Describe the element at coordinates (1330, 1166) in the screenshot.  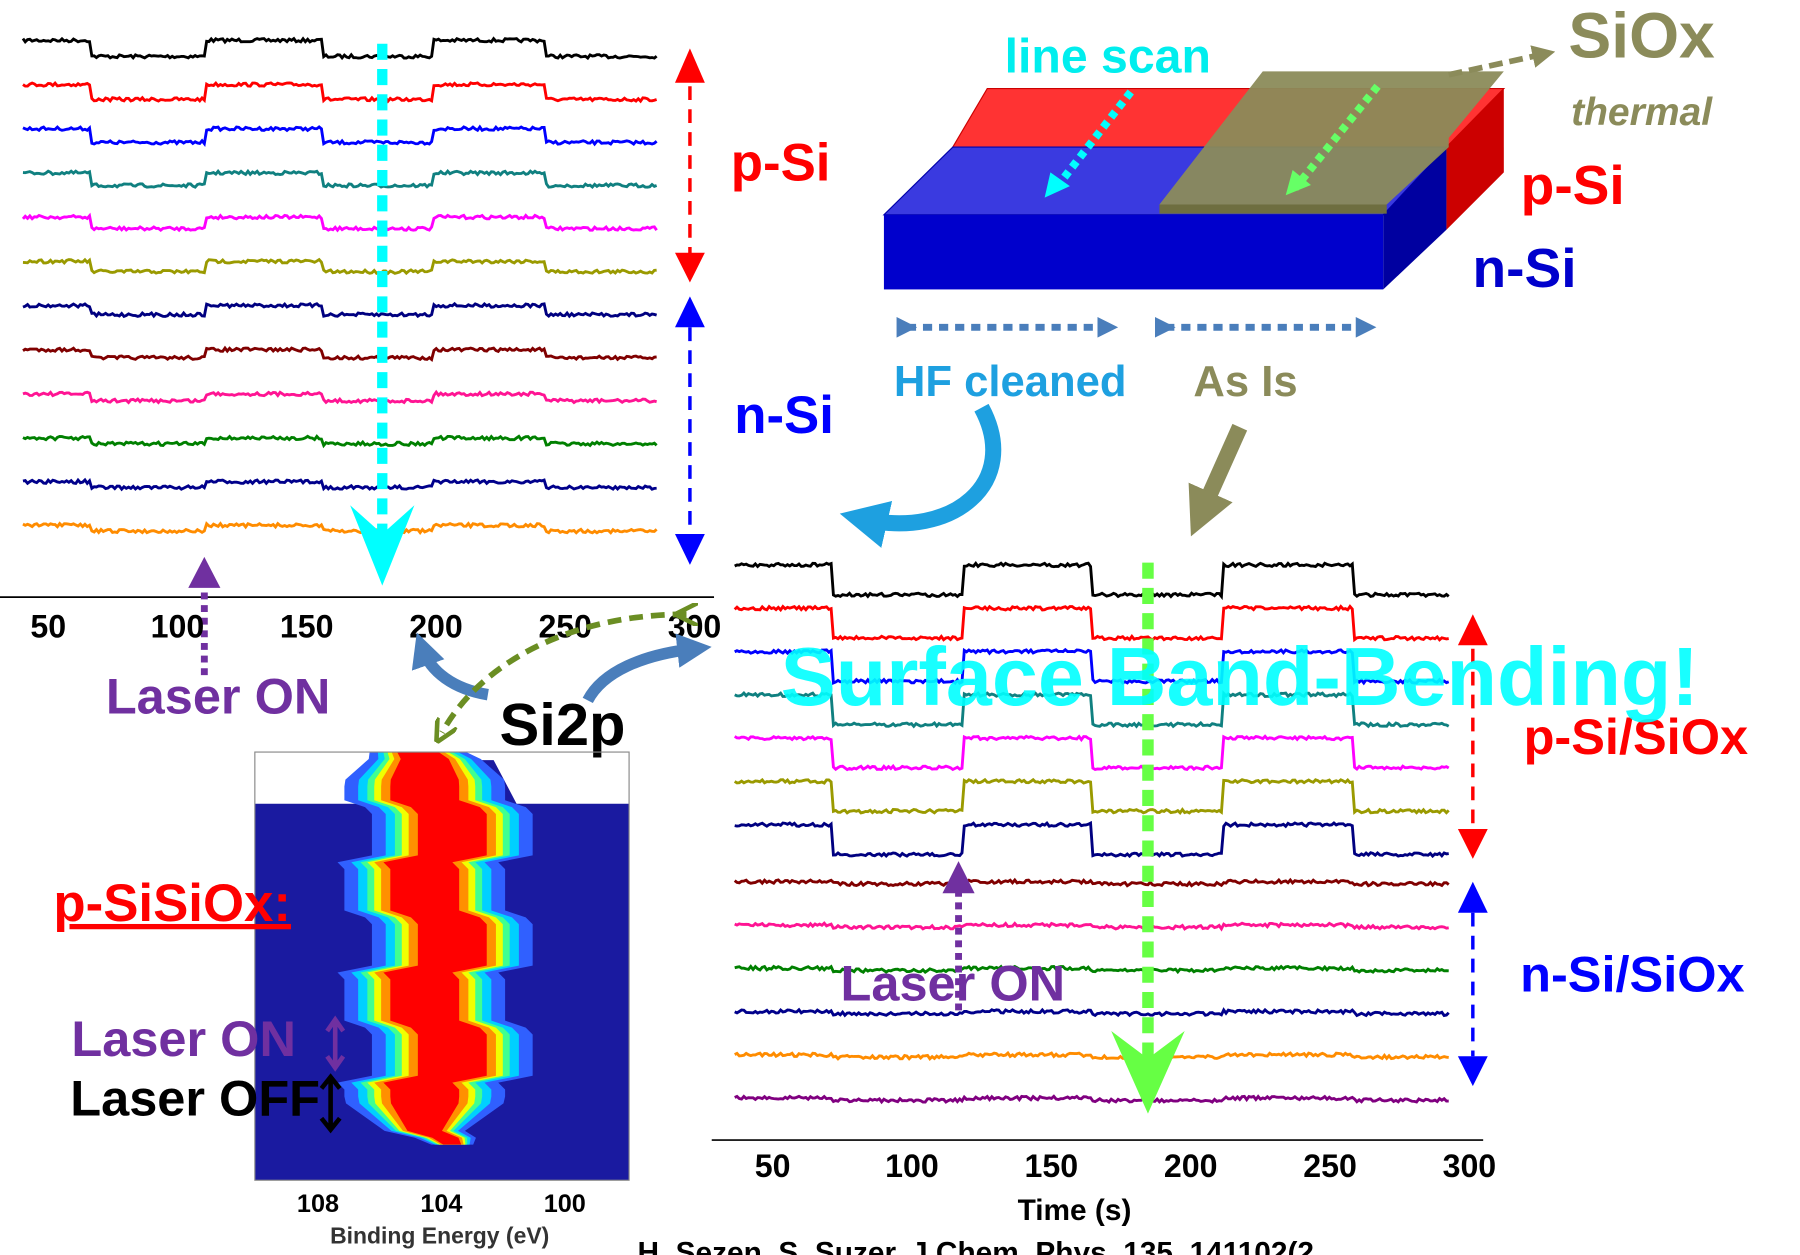
I see `x-tick-label: 250` at that location.